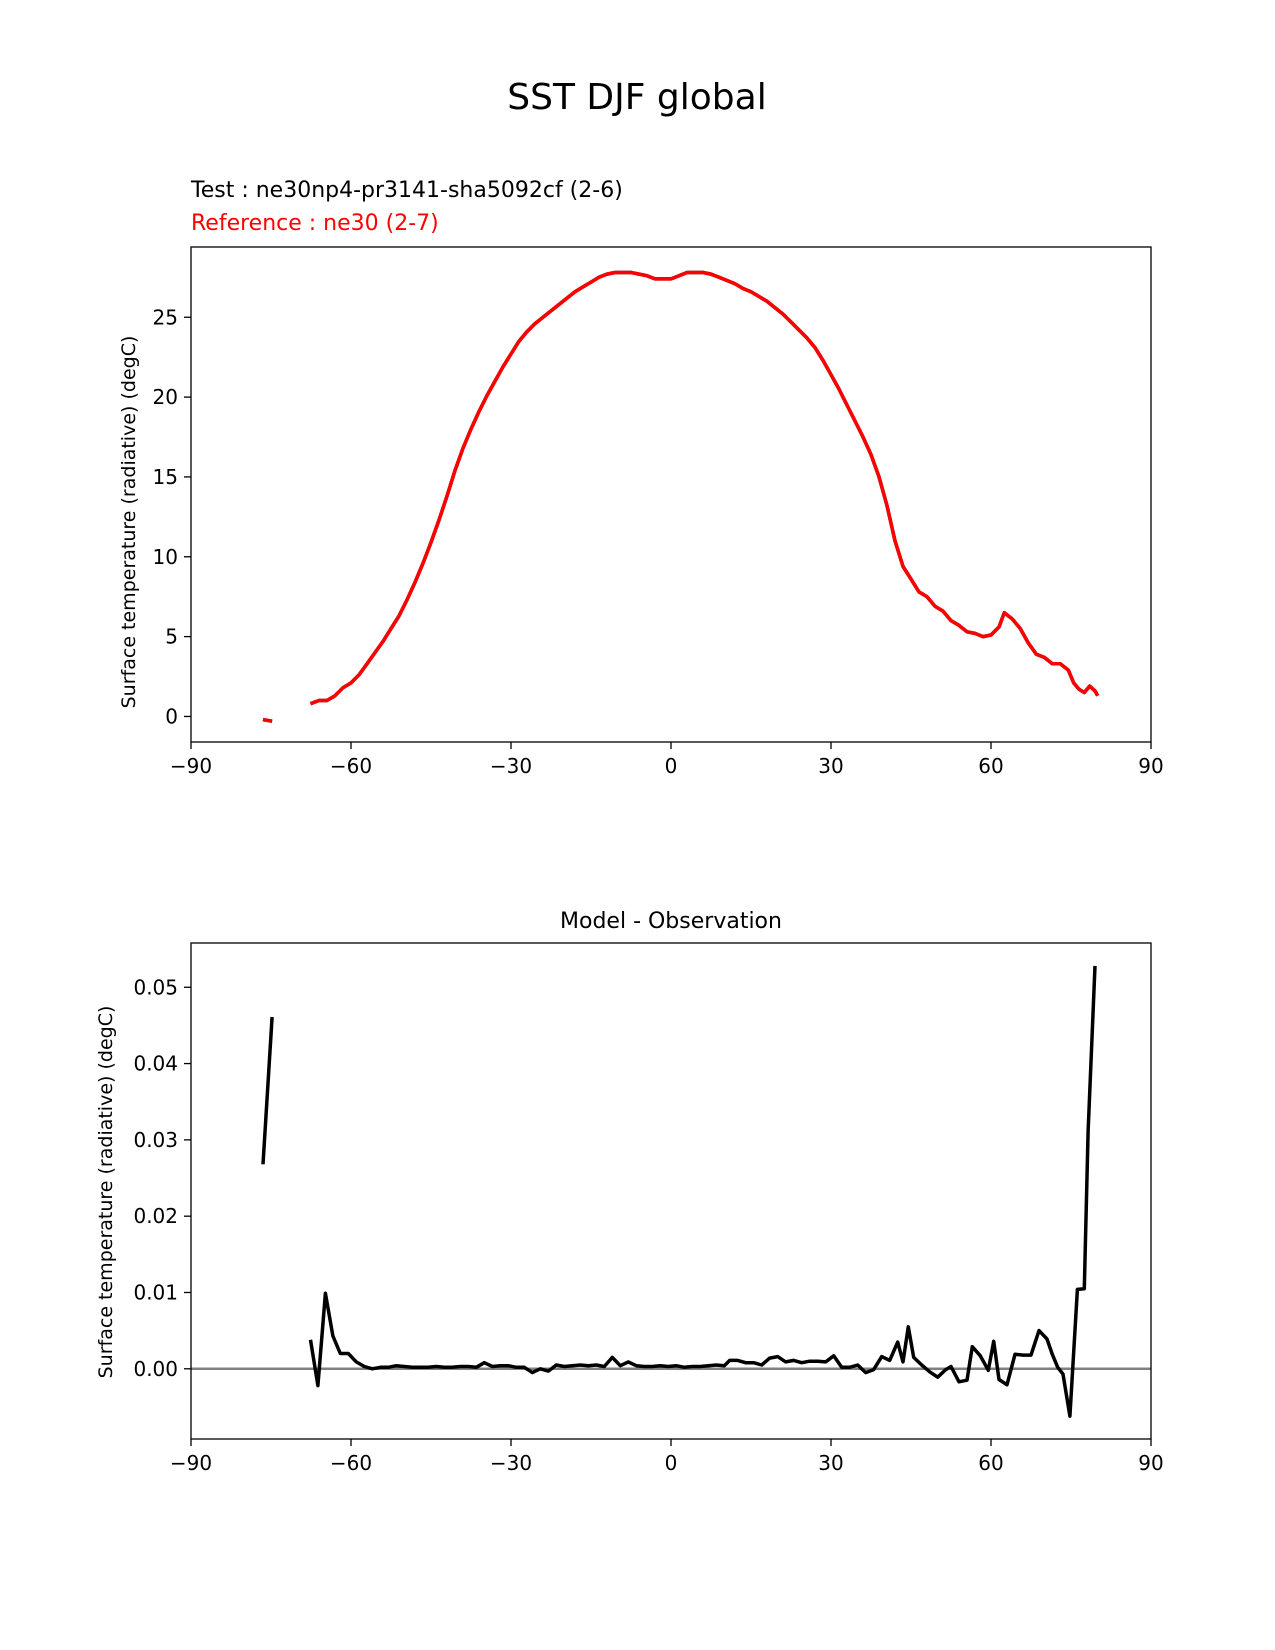  I want to click on top-series-line-reference, so click(267, 720).